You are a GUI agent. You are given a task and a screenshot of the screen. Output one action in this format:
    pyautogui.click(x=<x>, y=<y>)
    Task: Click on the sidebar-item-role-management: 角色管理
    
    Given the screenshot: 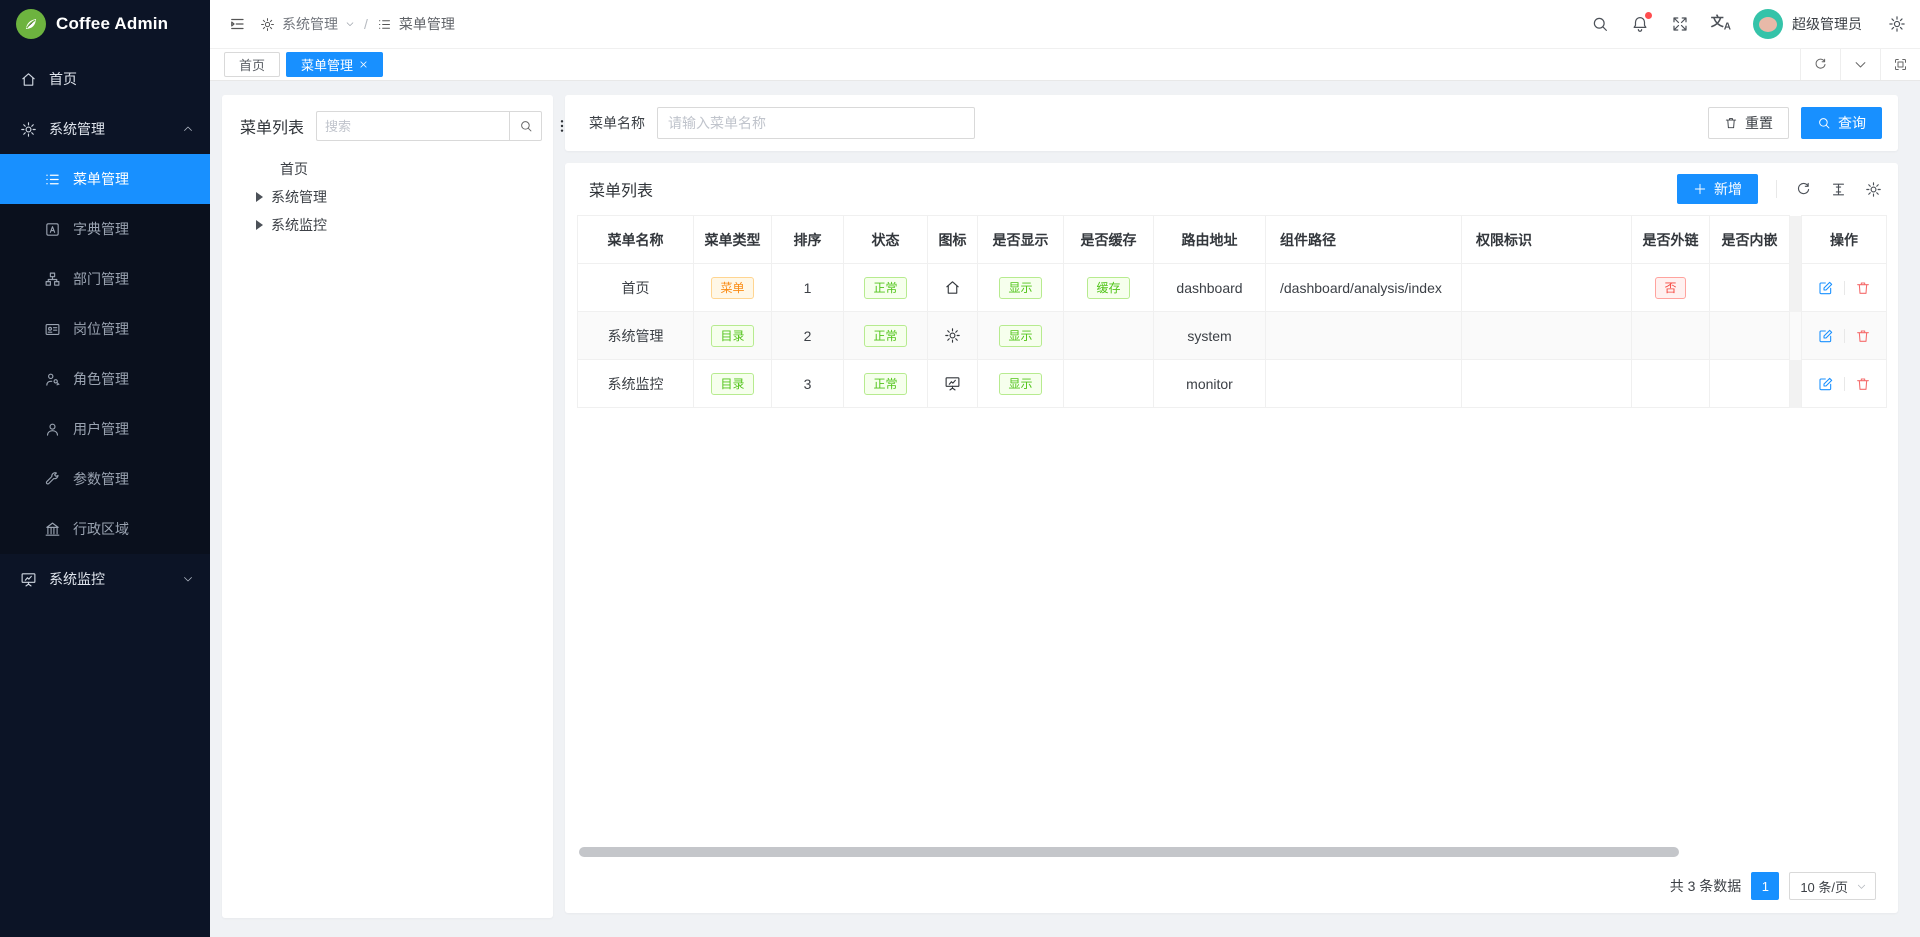 What is the action you would take?
    pyautogui.click(x=105, y=379)
    